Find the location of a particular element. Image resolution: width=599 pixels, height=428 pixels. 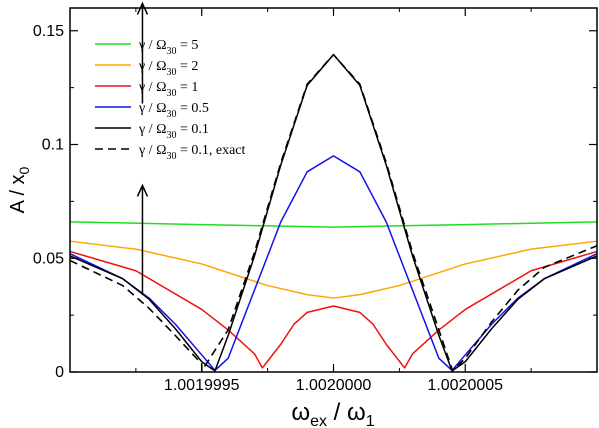

y-axis-label: A / x0 is located at coordinates (19, 189).